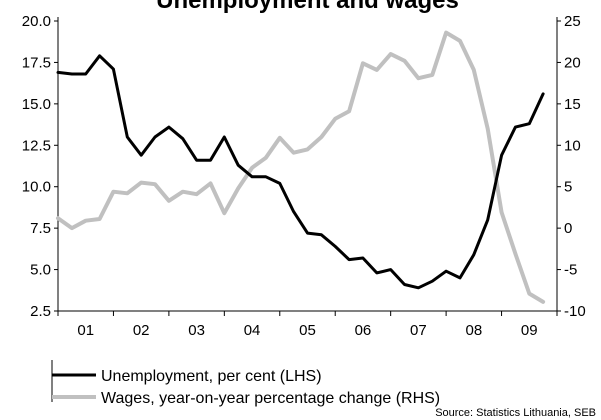  What do you see at coordinates (36, 21) in the screenshot?
I see `left-tick-label: 20.0` at bounding box center [36, 21].